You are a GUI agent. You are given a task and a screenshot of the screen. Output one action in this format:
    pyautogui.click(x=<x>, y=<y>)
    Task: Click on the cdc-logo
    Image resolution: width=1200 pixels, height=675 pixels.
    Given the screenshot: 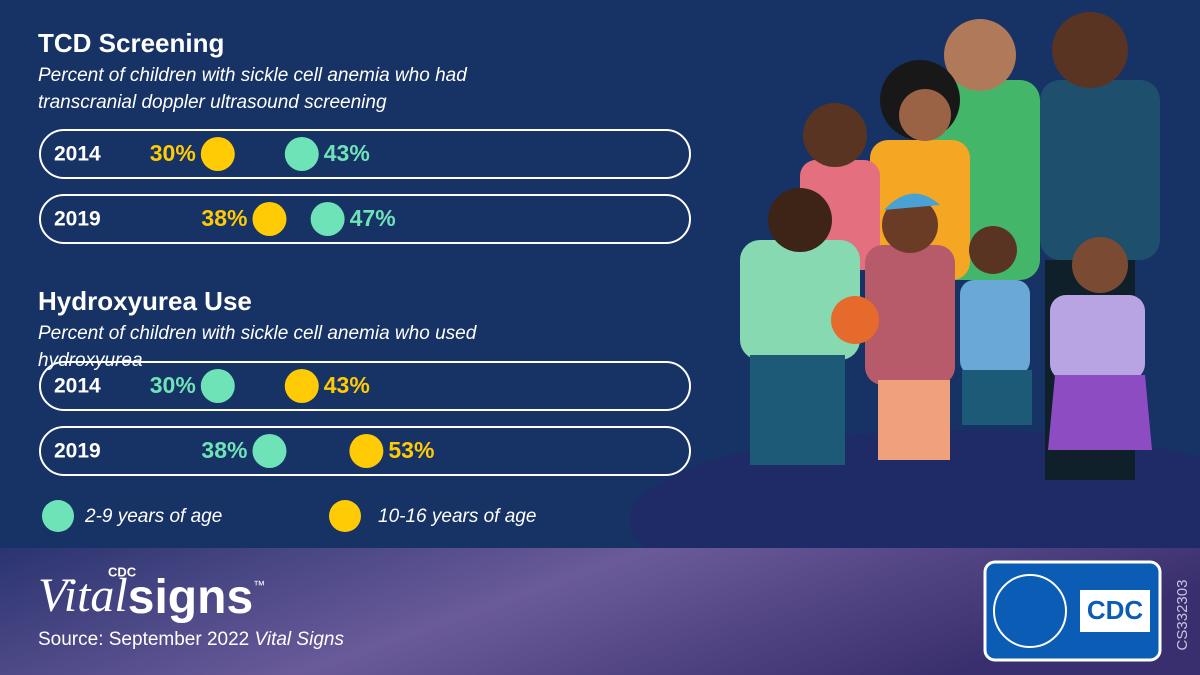 What is the action you would take?
    pyautogui.click(x=1072, y=611)
    